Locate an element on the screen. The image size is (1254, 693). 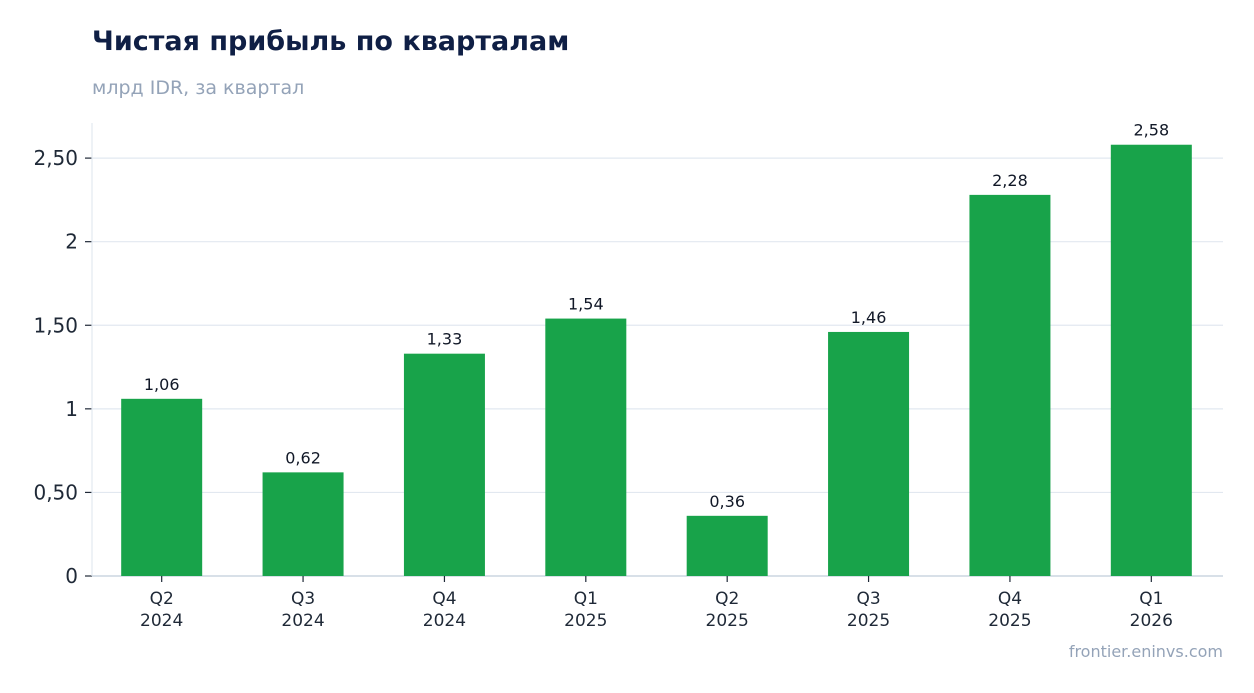
data-label: 1,54 is located at coordinates (586, 304).